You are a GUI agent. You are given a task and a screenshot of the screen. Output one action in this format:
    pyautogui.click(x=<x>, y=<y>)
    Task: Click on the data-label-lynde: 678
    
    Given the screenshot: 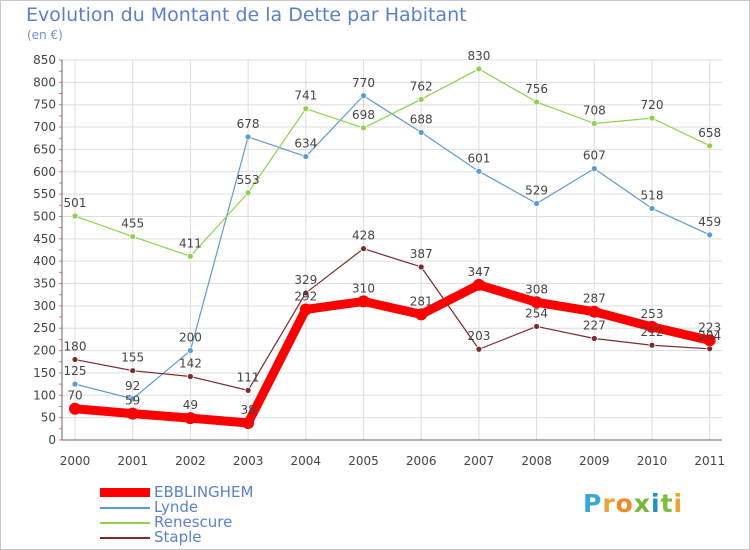 What is the action you would take?
    pyautogui.click(x=248, y=124)
    